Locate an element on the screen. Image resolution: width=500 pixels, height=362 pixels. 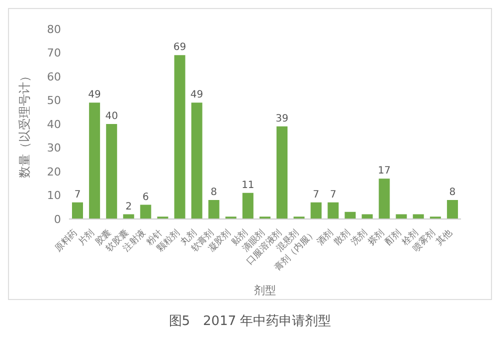
x-axis-title: 剂型 is located at coordinates (265, 290).